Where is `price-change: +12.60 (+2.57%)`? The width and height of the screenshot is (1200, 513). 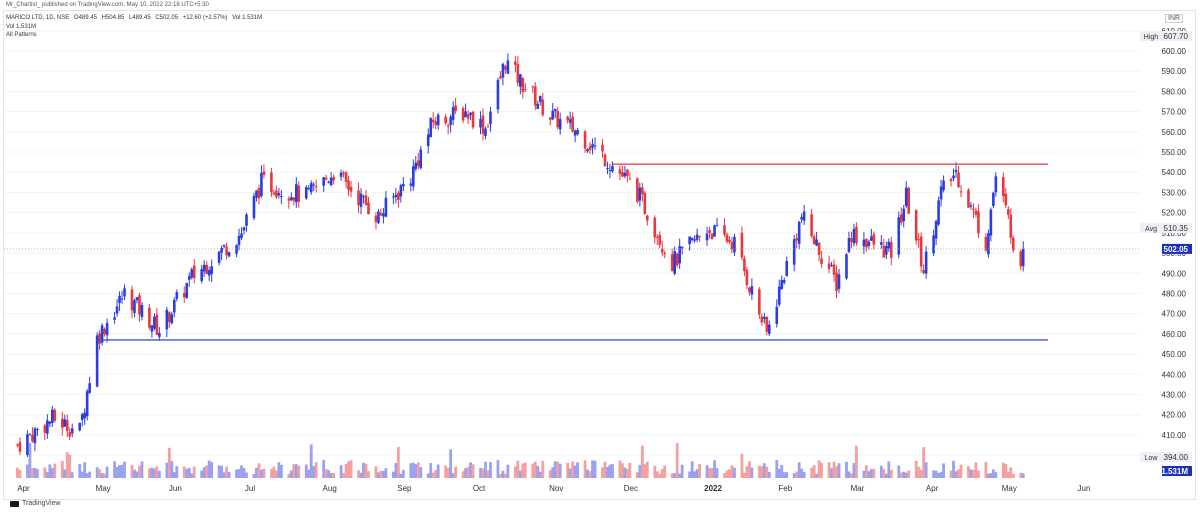 price-change: +12.60 (+2.57%) is located at coordinates (205, 18).